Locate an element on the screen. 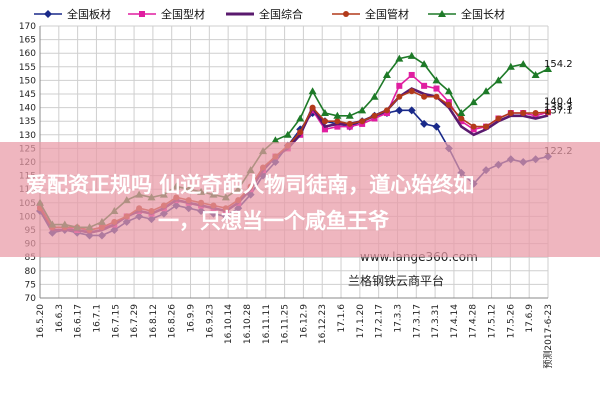  x-tick-label: 17.3.17 is located at coordinates (417, 321).